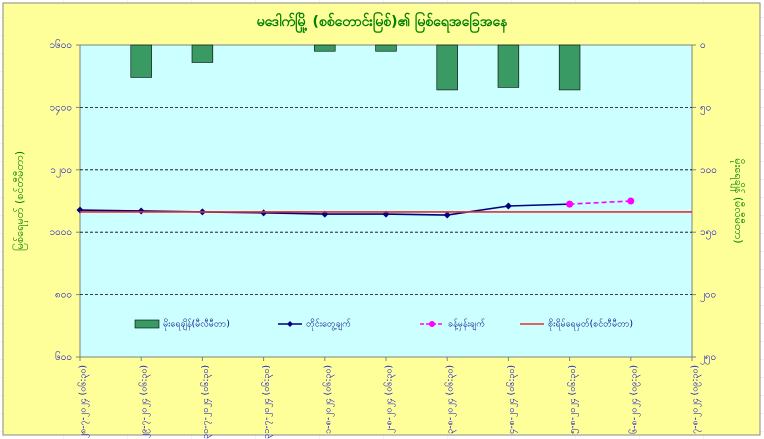 Image resolution: width=764 pixels, height=439 pixels. What do you see at coordinates (61, 108) in the screenshot?
I see `y-tick-label: ၁၄၀၀` at bounding box center [61, 108].